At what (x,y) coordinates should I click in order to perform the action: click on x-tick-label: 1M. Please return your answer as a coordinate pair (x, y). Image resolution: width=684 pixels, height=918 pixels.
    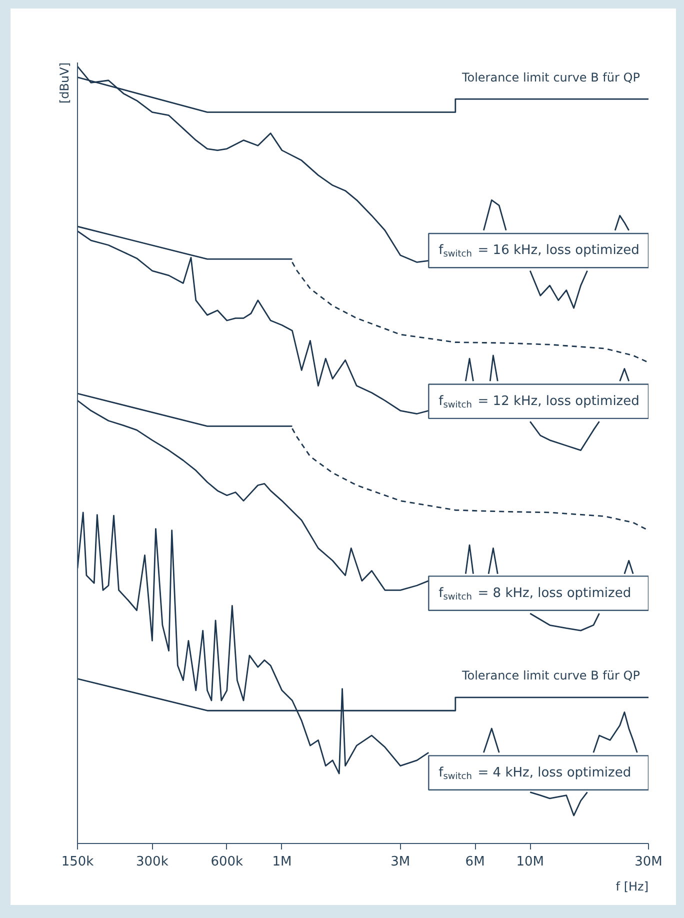
    Looking at the image, I should click on (282, 862).